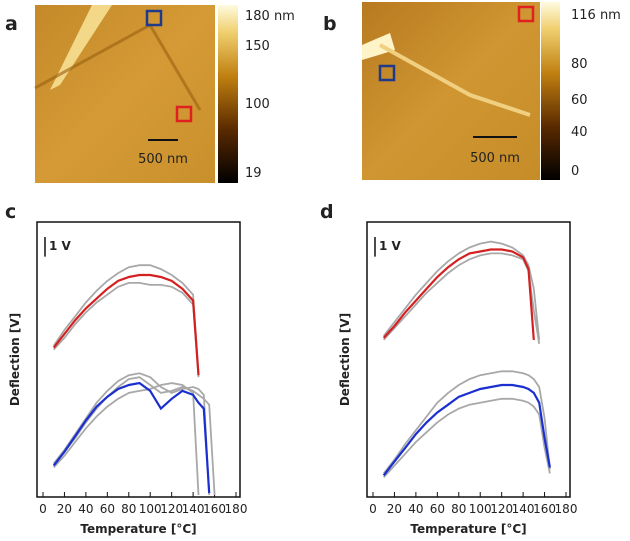 Image resolution: width=630 pixels, height=541 pixels. What do you see at coordinates (579, 100) in the screenshot?
I see `colorbar-tick-label: 60` at bounding box center [579, 100].